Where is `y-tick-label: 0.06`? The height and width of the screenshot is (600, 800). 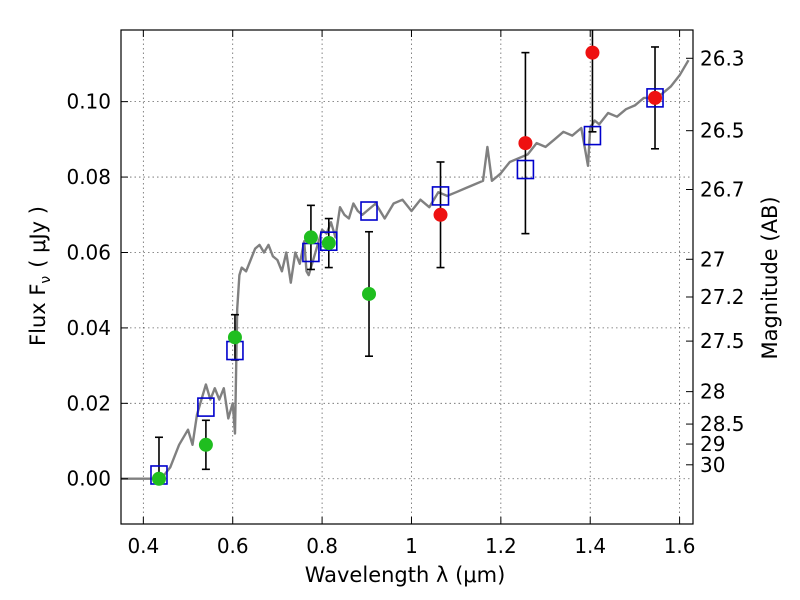
y-tick-label: 0.06 is located at coordinates (88, 252).